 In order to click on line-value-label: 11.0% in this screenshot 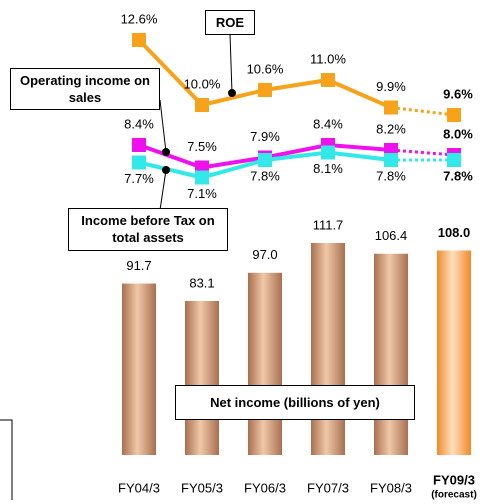, I will do `click(328, 58)`.